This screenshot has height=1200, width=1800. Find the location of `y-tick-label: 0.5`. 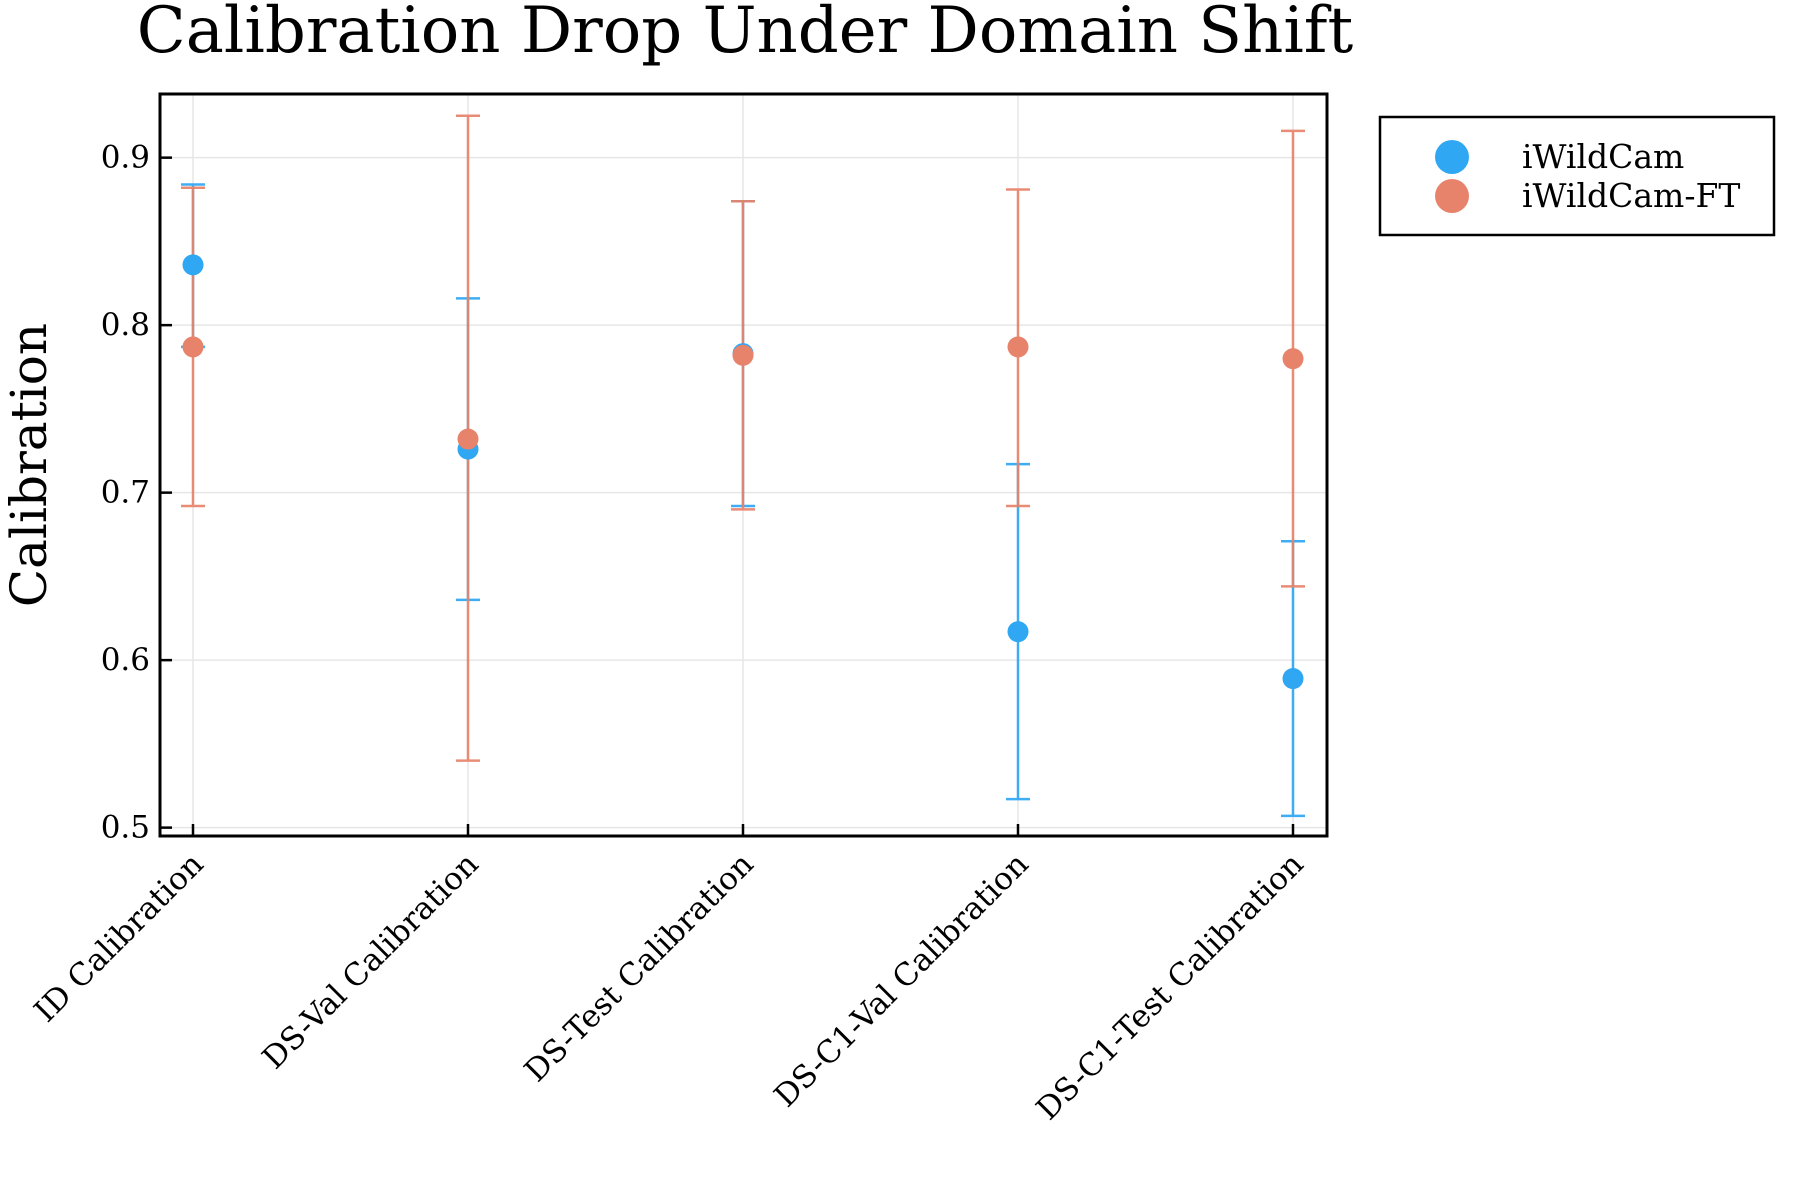

y-tick-label: 0.5 is located at coordinates (125, 828).